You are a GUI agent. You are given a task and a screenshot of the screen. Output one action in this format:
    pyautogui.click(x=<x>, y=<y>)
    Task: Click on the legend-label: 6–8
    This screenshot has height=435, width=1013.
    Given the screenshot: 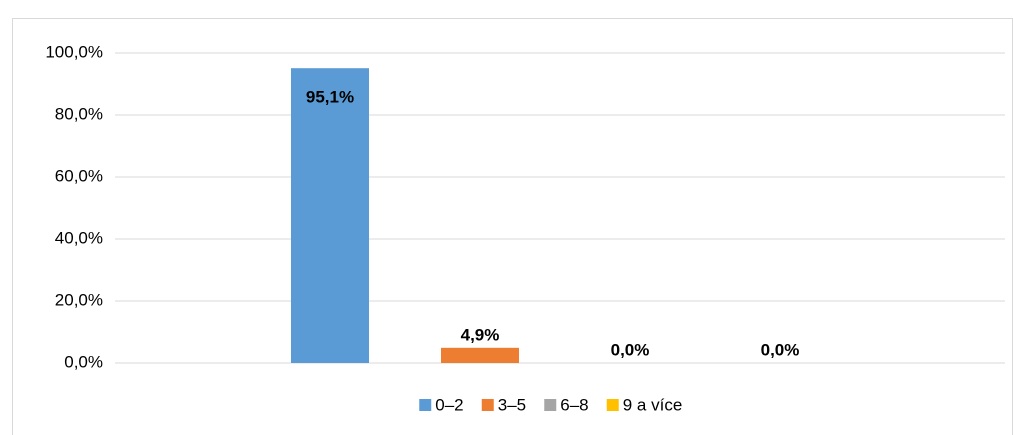 What is the action you would take?
    pyautogui.click(x=574, y=404)
    